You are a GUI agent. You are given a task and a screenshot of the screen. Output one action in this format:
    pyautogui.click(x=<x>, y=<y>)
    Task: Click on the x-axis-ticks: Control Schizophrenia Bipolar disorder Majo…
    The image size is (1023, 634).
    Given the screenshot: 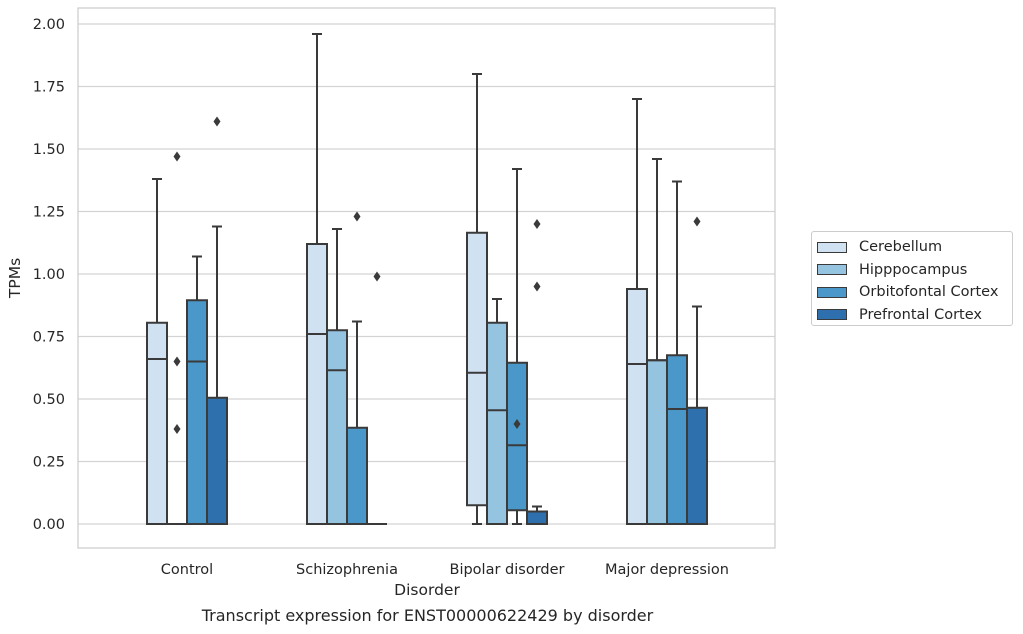 What is the action you would take?
    pyautogui.click(x=445, y=570)
    